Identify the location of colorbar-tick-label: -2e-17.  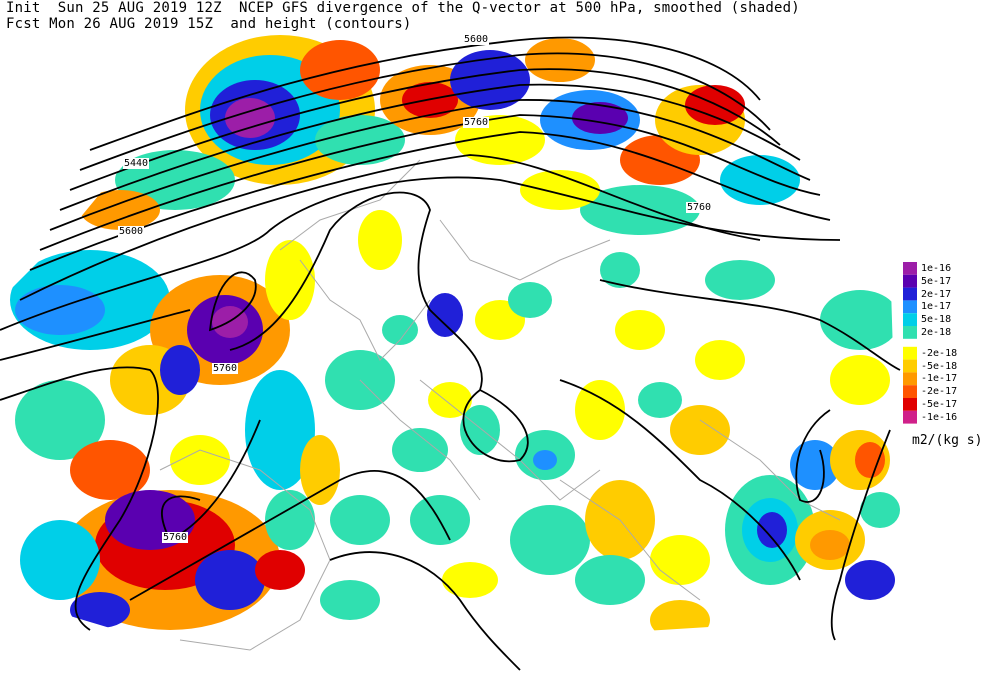
(939, 392).